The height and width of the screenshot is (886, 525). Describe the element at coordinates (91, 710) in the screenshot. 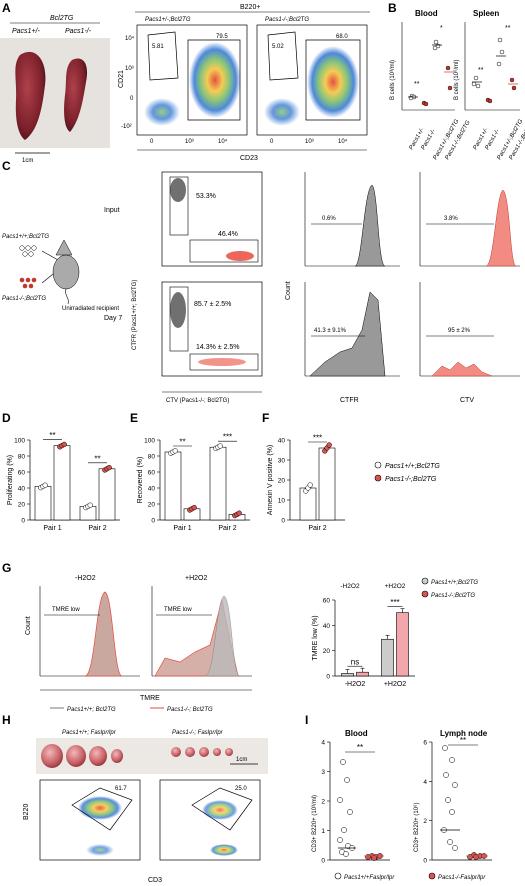

I see `legend-label: Pacs1+/+; Bcl2TG` at that location.